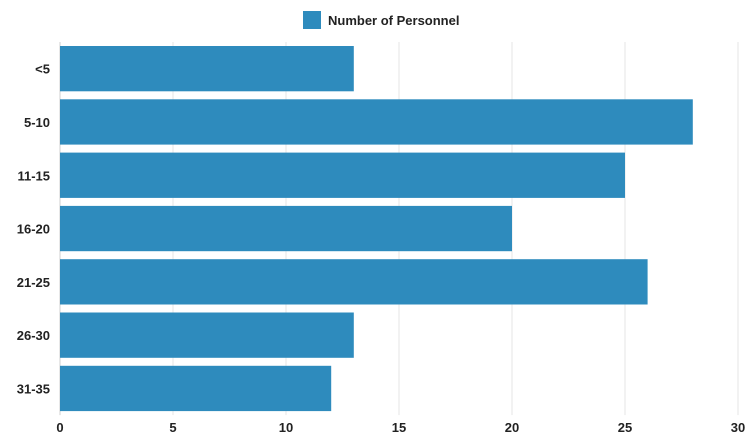 Image resolution: width=746 pixels, height=432 pixels. I want to click on y-tick-label: 11-15, so click(33, 175).